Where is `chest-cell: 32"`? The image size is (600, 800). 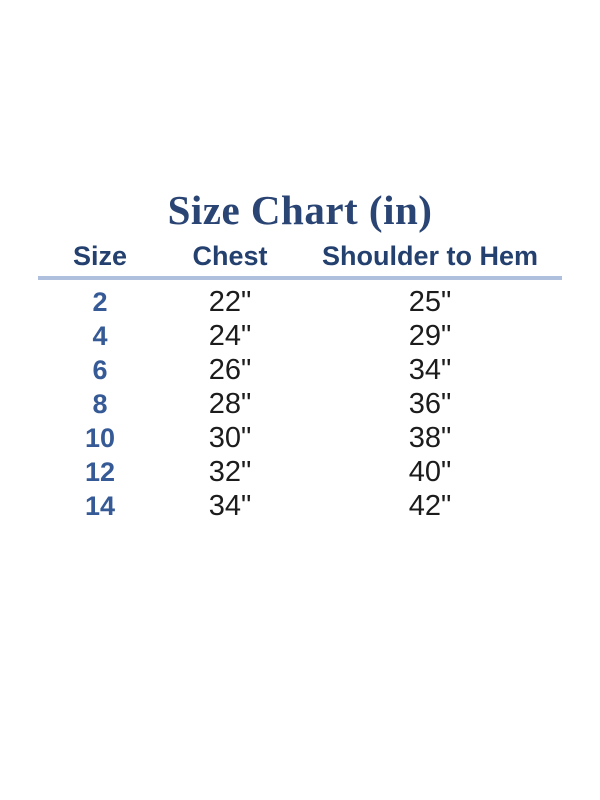 chest-cell: 32" is located at coordinates (230, 471).